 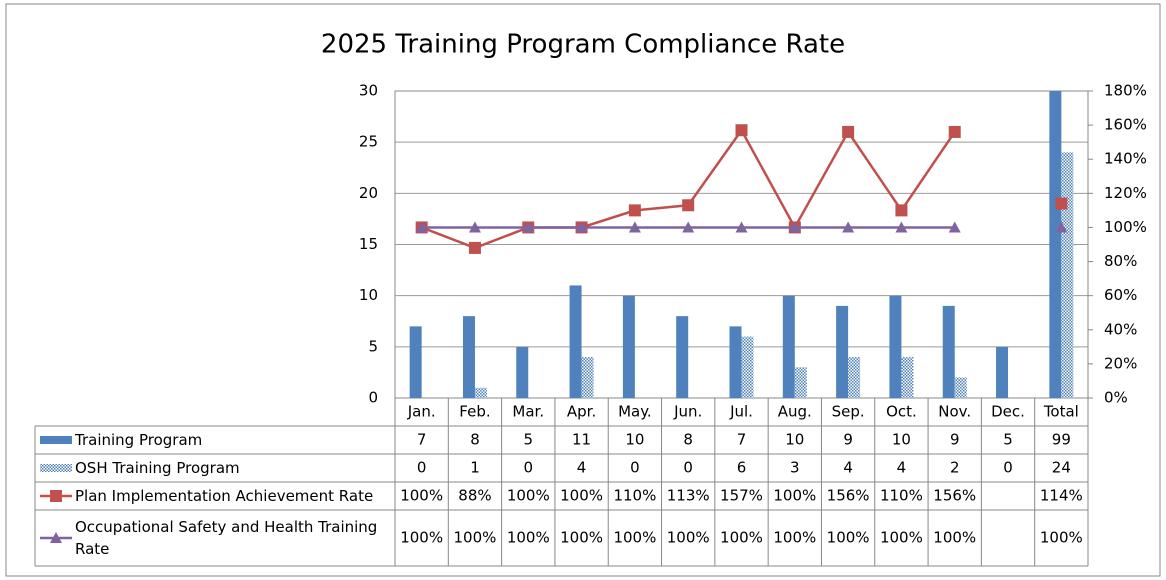 What do you see at coordinates (581, 440) in the screenshot?
I see `table-value: 11` at bounding box center [581, 440].